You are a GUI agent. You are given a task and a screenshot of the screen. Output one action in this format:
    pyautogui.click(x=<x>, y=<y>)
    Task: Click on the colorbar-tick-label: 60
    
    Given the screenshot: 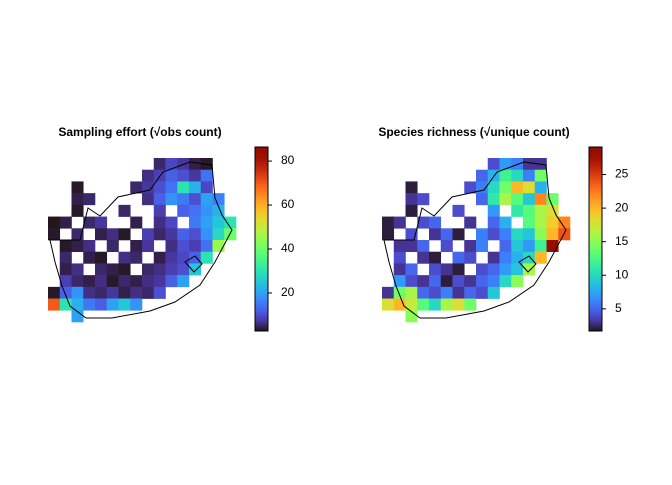 What is the action you would take?
    pyautogui.click(x=288, y=204)
    